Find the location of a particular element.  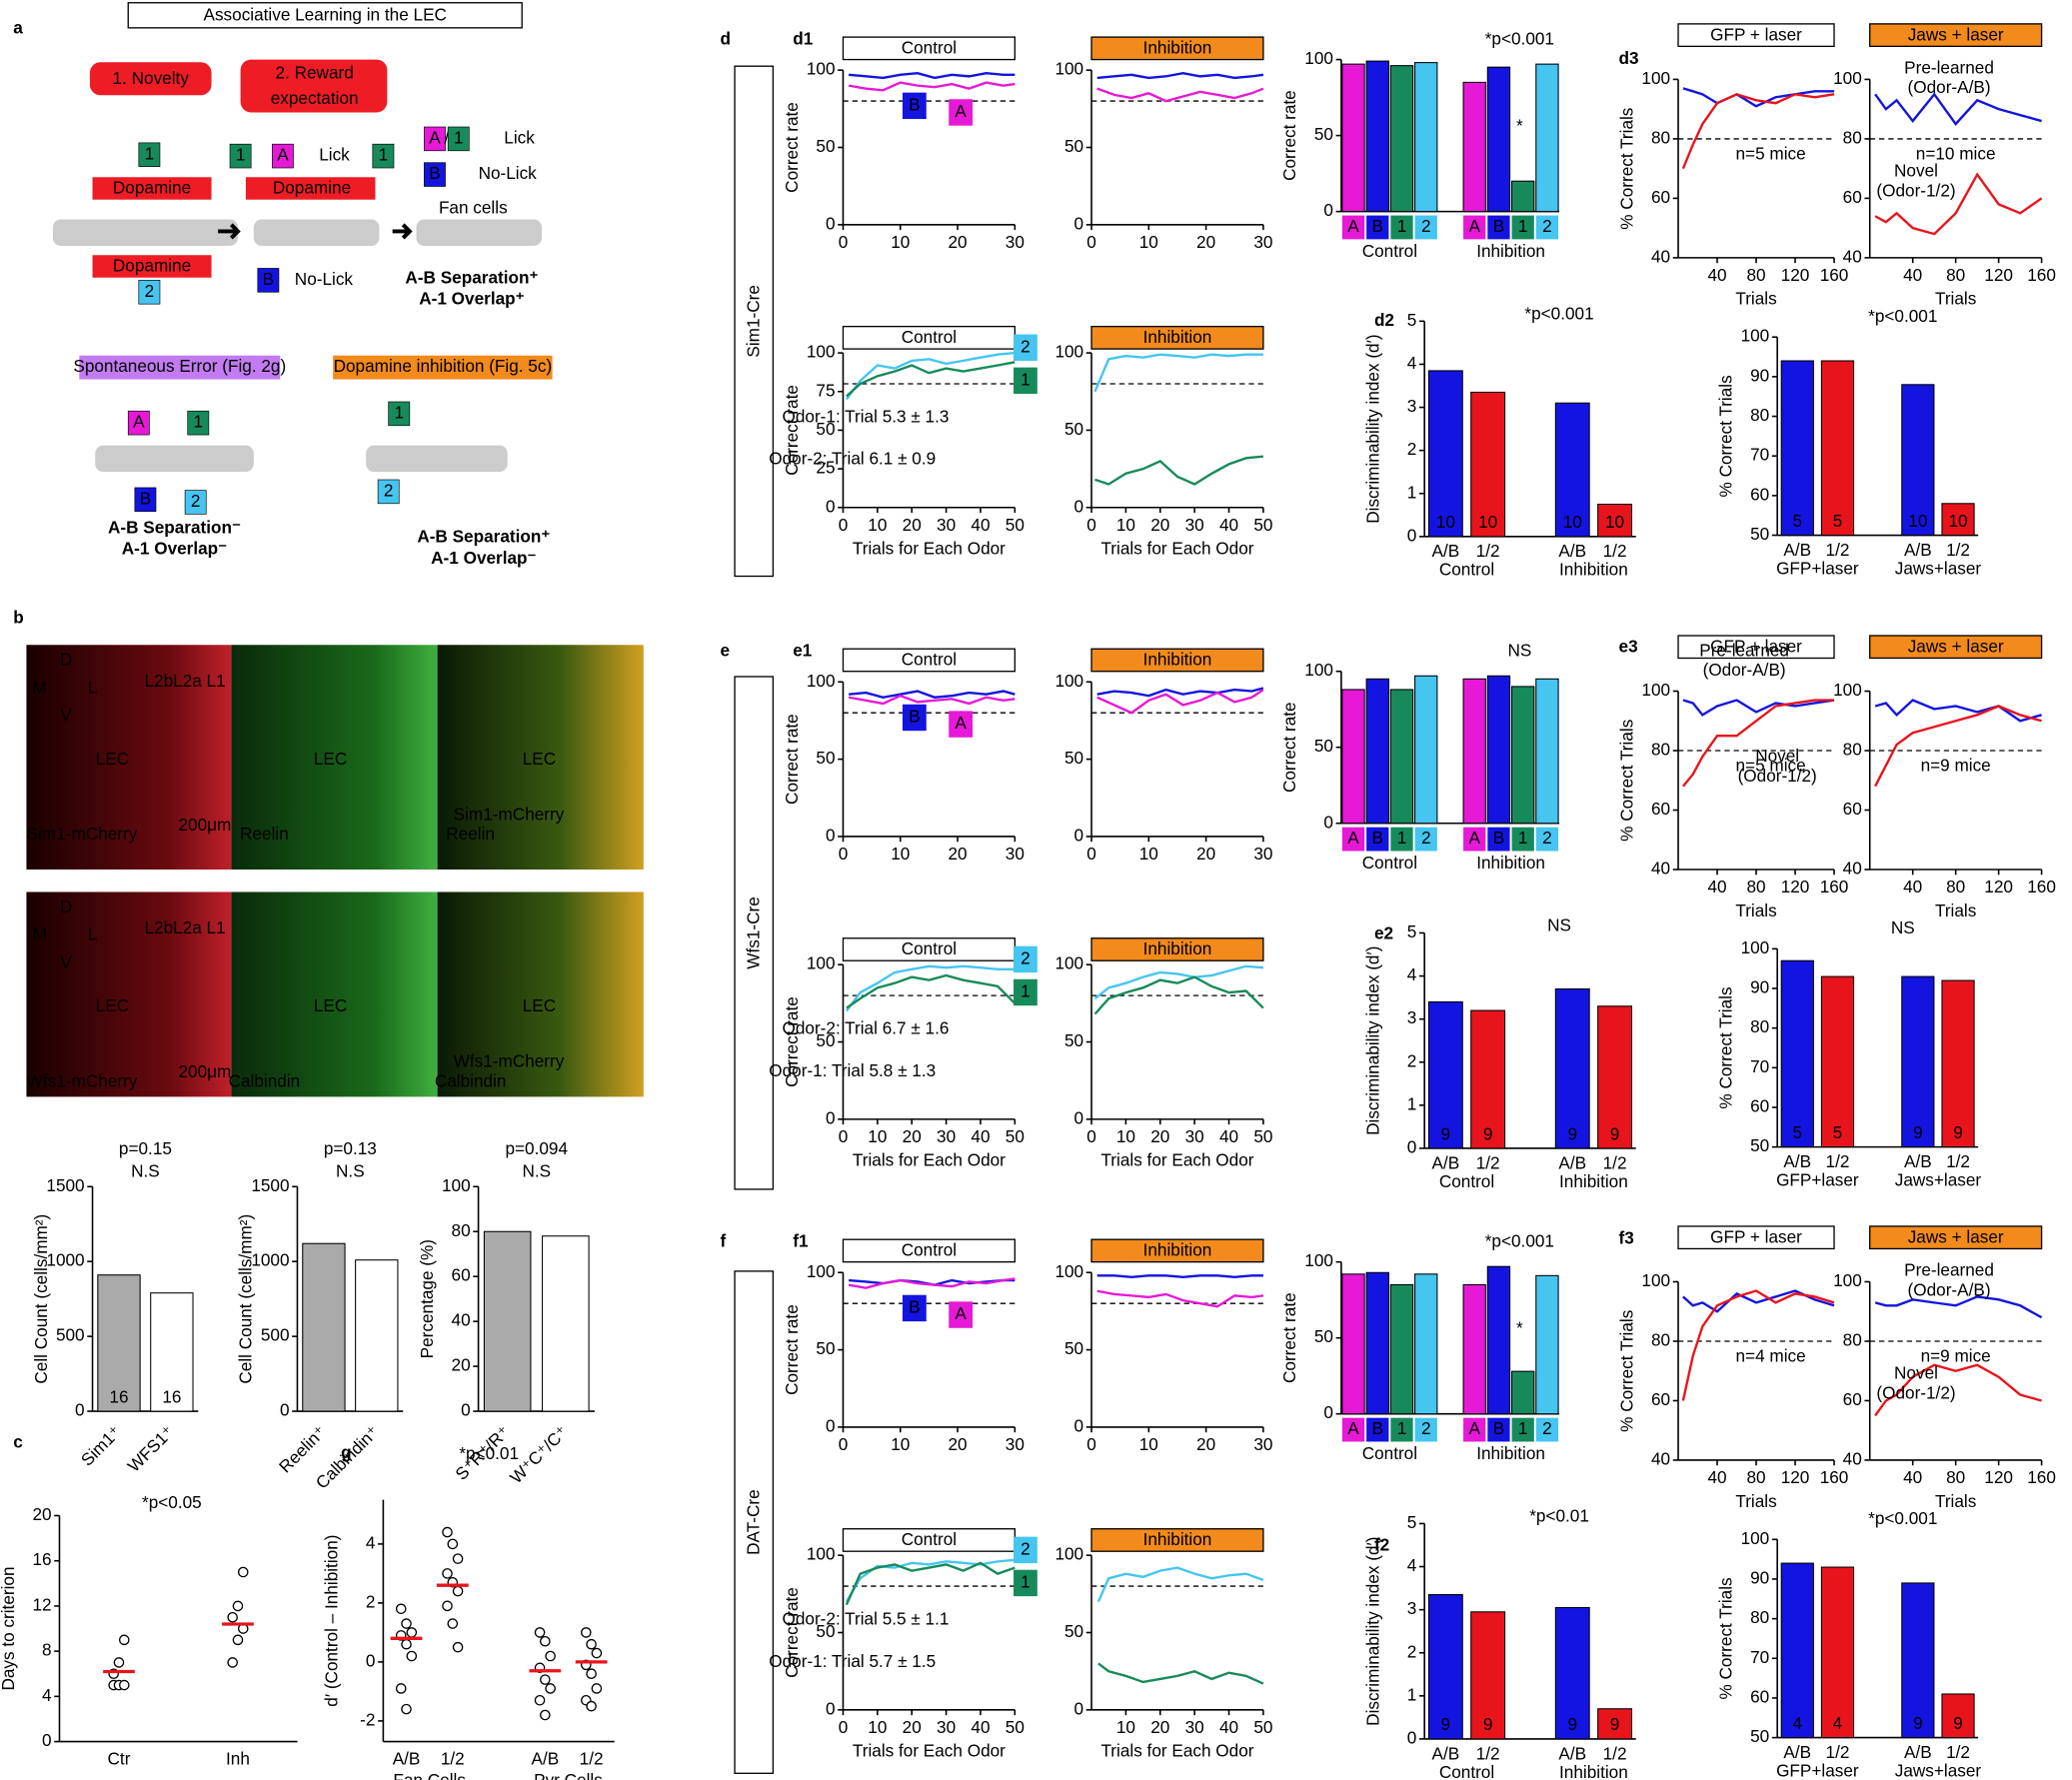

annotation: *p<0.001 is located at coordinates (1519, 1240).